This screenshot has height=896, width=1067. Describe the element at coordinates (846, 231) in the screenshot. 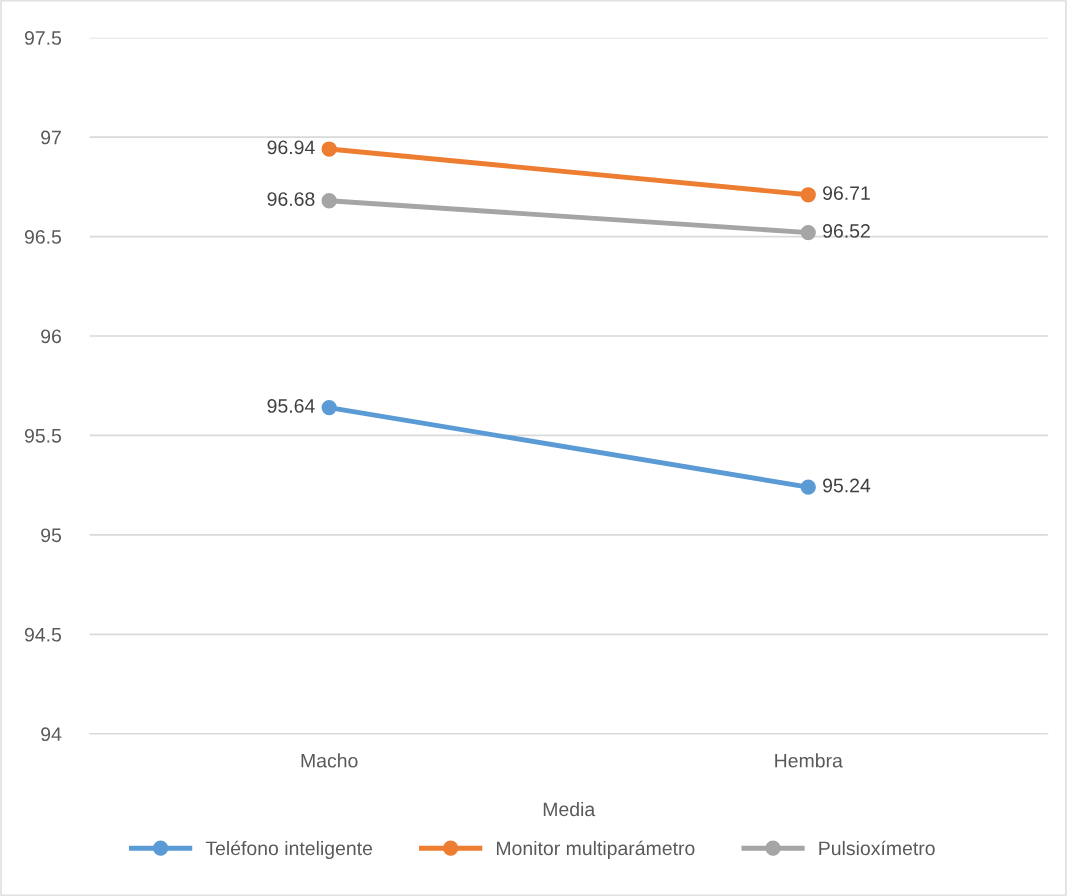

I see `data-label: 96.52` at that location.